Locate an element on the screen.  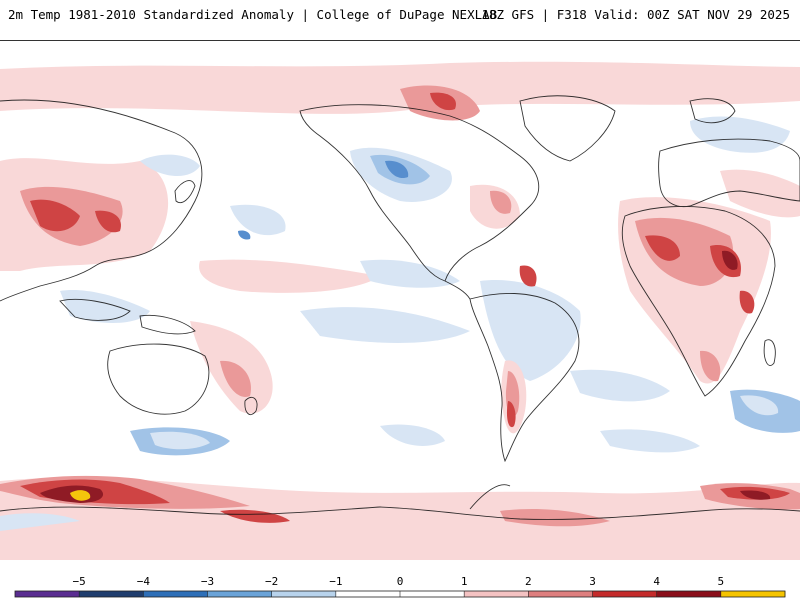
colorbar: −5 −4 −3 −2 −1 0 1 2 3 4 5 is located at coordinates (400, 580).